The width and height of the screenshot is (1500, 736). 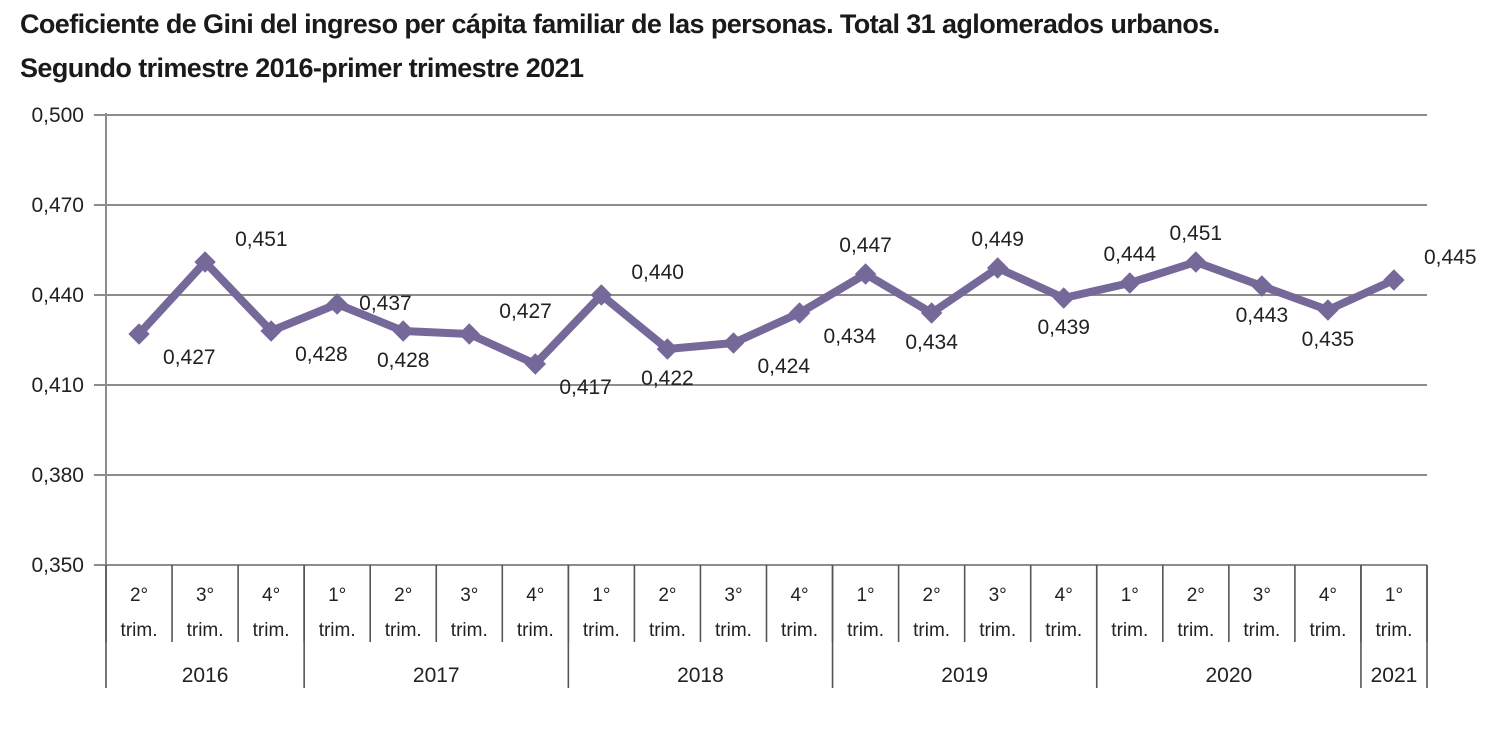 What do you see at coordinates (57, 385) in the screenshot?
I see `y-tick-label: 0,410` at bounding box center [57, 385].